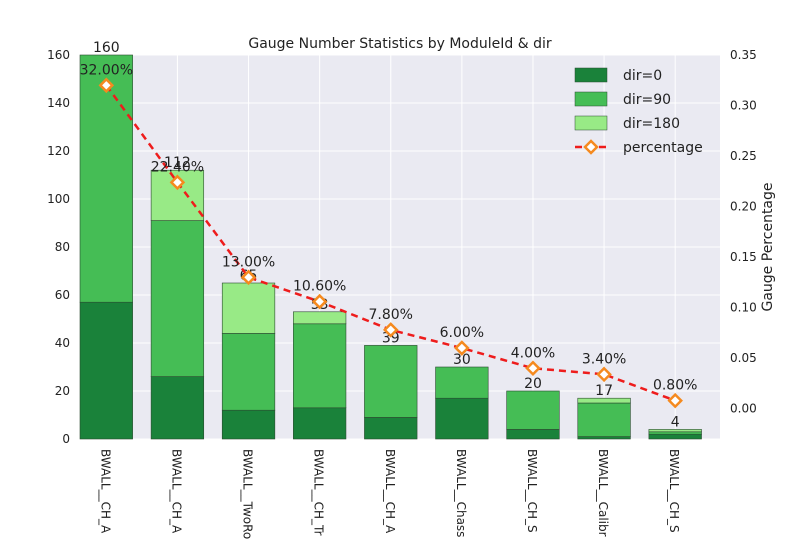  What do you see at coordinates (743, 358) in the screenshot?
I see `y2-tick-label: 0.05` at bounding box center [743, 358].